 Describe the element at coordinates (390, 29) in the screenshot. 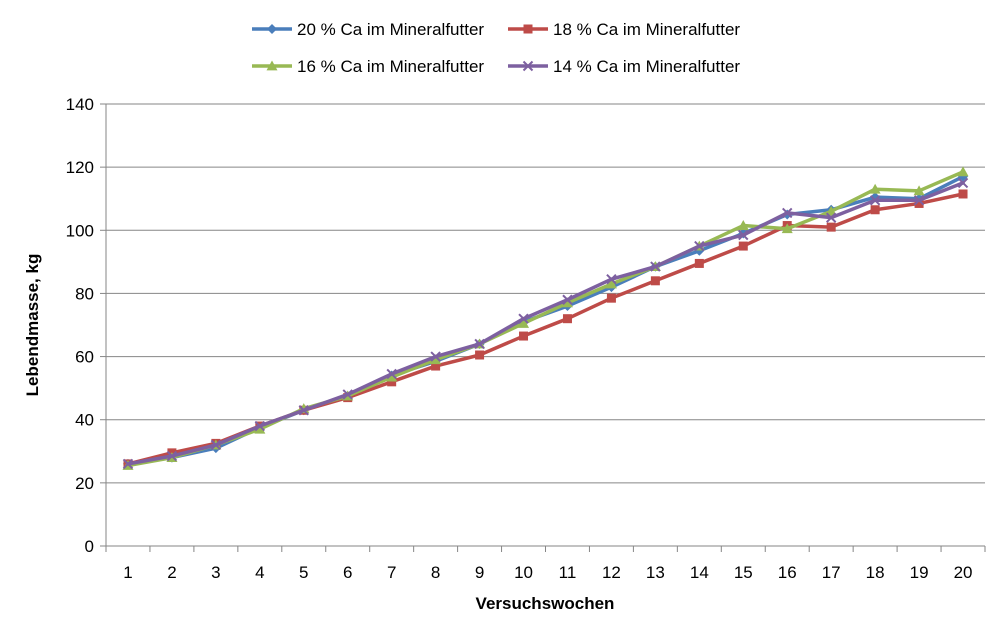

I see `legend-label: 20 % Ca im Mineralfutter` at that location.